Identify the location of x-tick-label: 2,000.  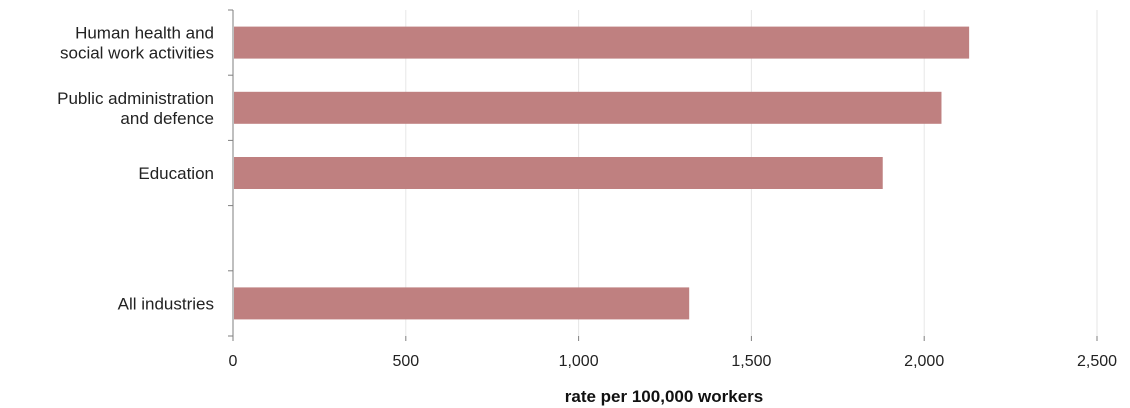
(924, 361).